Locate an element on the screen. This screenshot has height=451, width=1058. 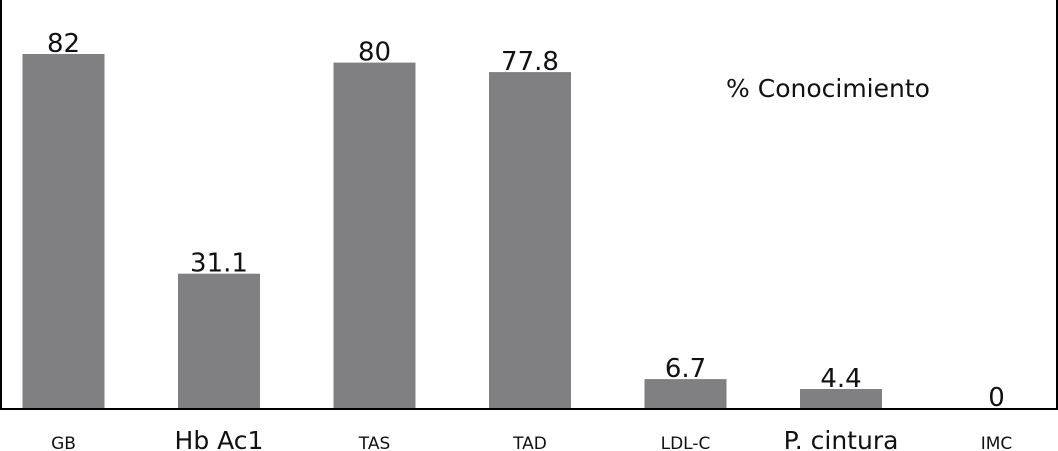
value-label-hb-ac1: 31.1 is located at coordinates (219, 264).